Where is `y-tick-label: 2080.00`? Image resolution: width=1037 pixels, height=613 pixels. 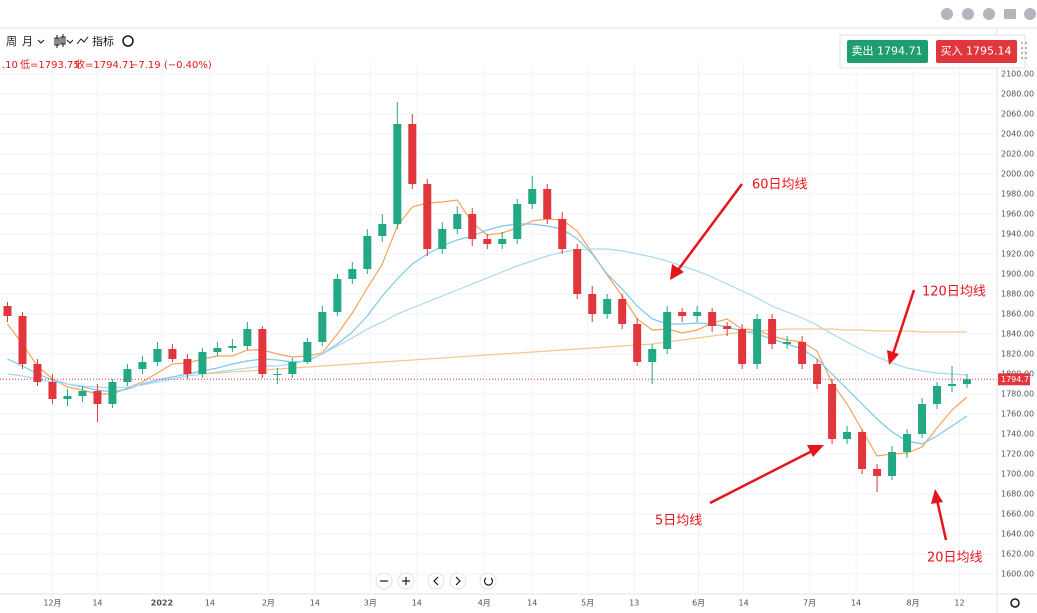
y-tick-label: 2080.00 is located at coordinates (1017, 94).